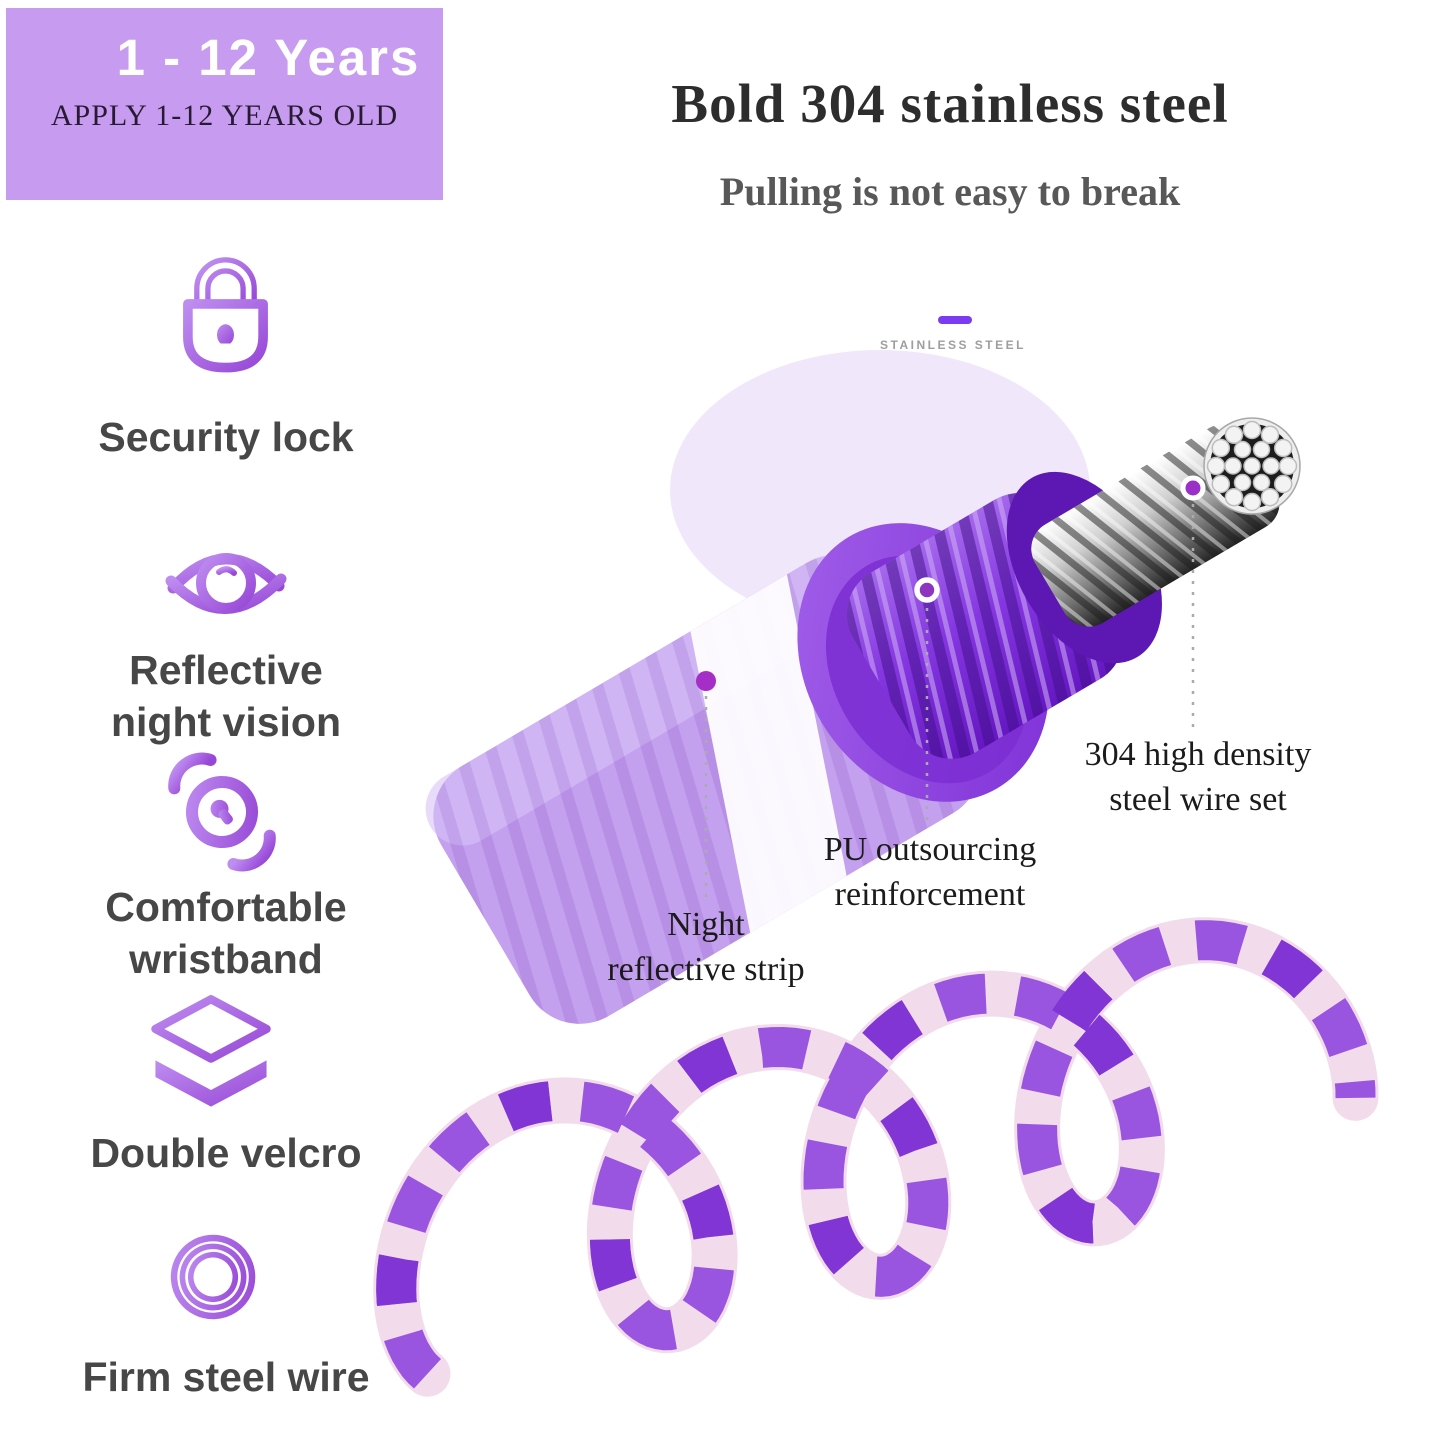 This screenshot has width=1445, height=1445. What do you see at coordinates (226, 696) in the screenshot?
I see `feature-label-reflective: Reflective night vision` at bounding box center [226, 696].